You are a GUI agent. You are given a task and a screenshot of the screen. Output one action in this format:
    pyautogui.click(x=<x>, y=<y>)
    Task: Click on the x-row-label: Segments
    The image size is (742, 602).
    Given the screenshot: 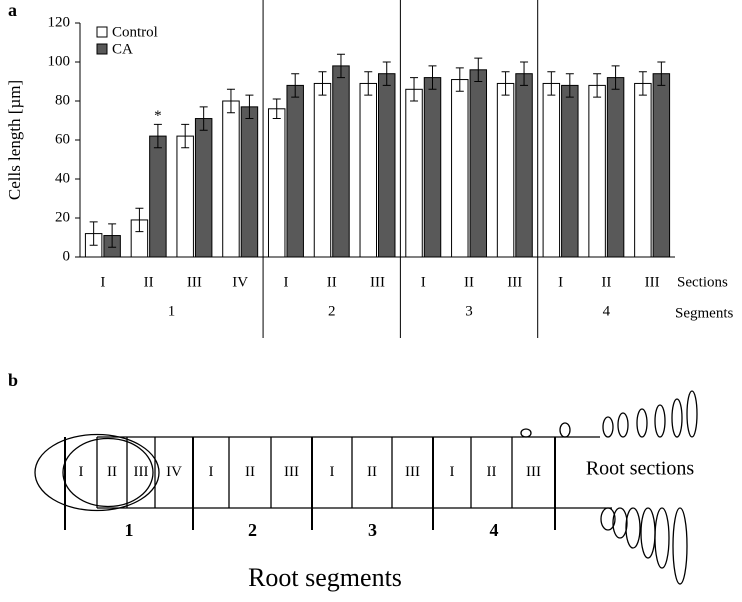 What is the action you would take?
    pyautogui.click(x=704, y=313)
    